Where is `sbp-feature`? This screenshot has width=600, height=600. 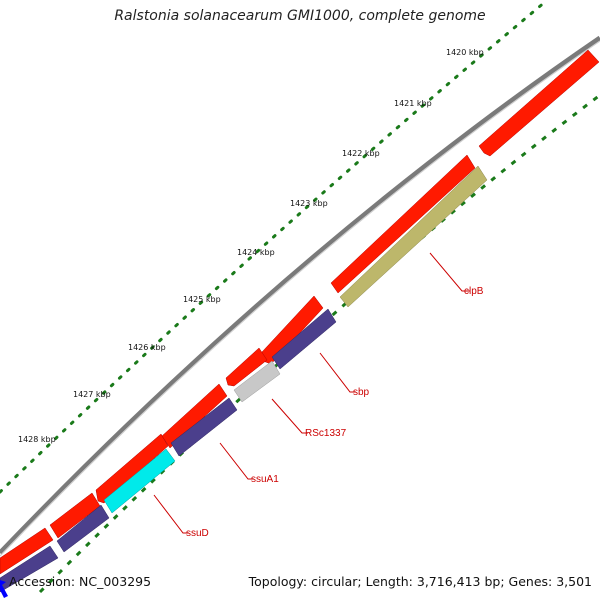
sbp-feature is located at coordinates (304, 339).